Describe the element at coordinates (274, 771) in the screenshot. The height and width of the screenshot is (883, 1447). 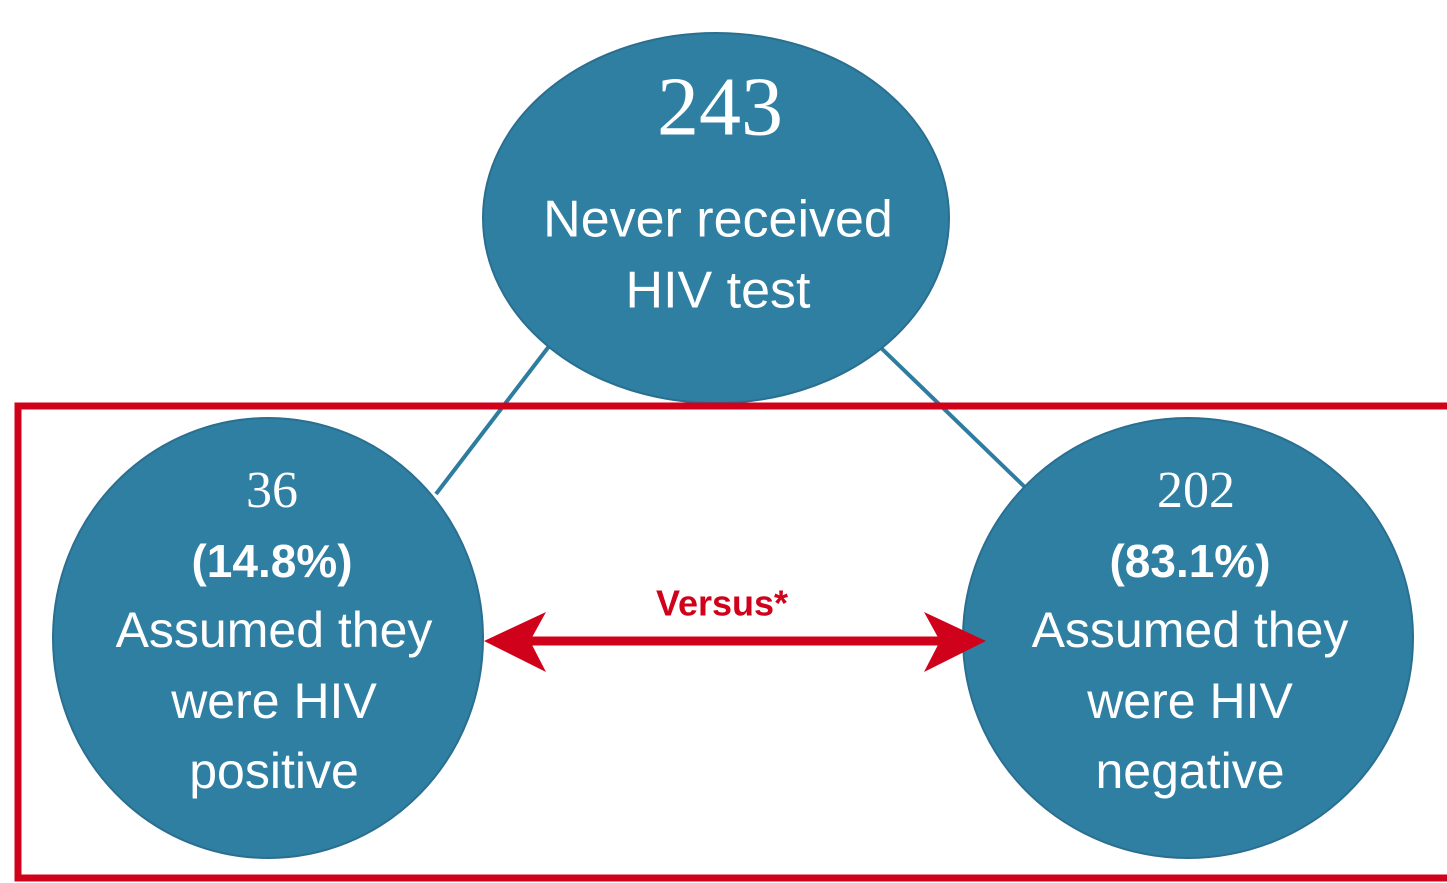
I see `node-label: positive` at that location.